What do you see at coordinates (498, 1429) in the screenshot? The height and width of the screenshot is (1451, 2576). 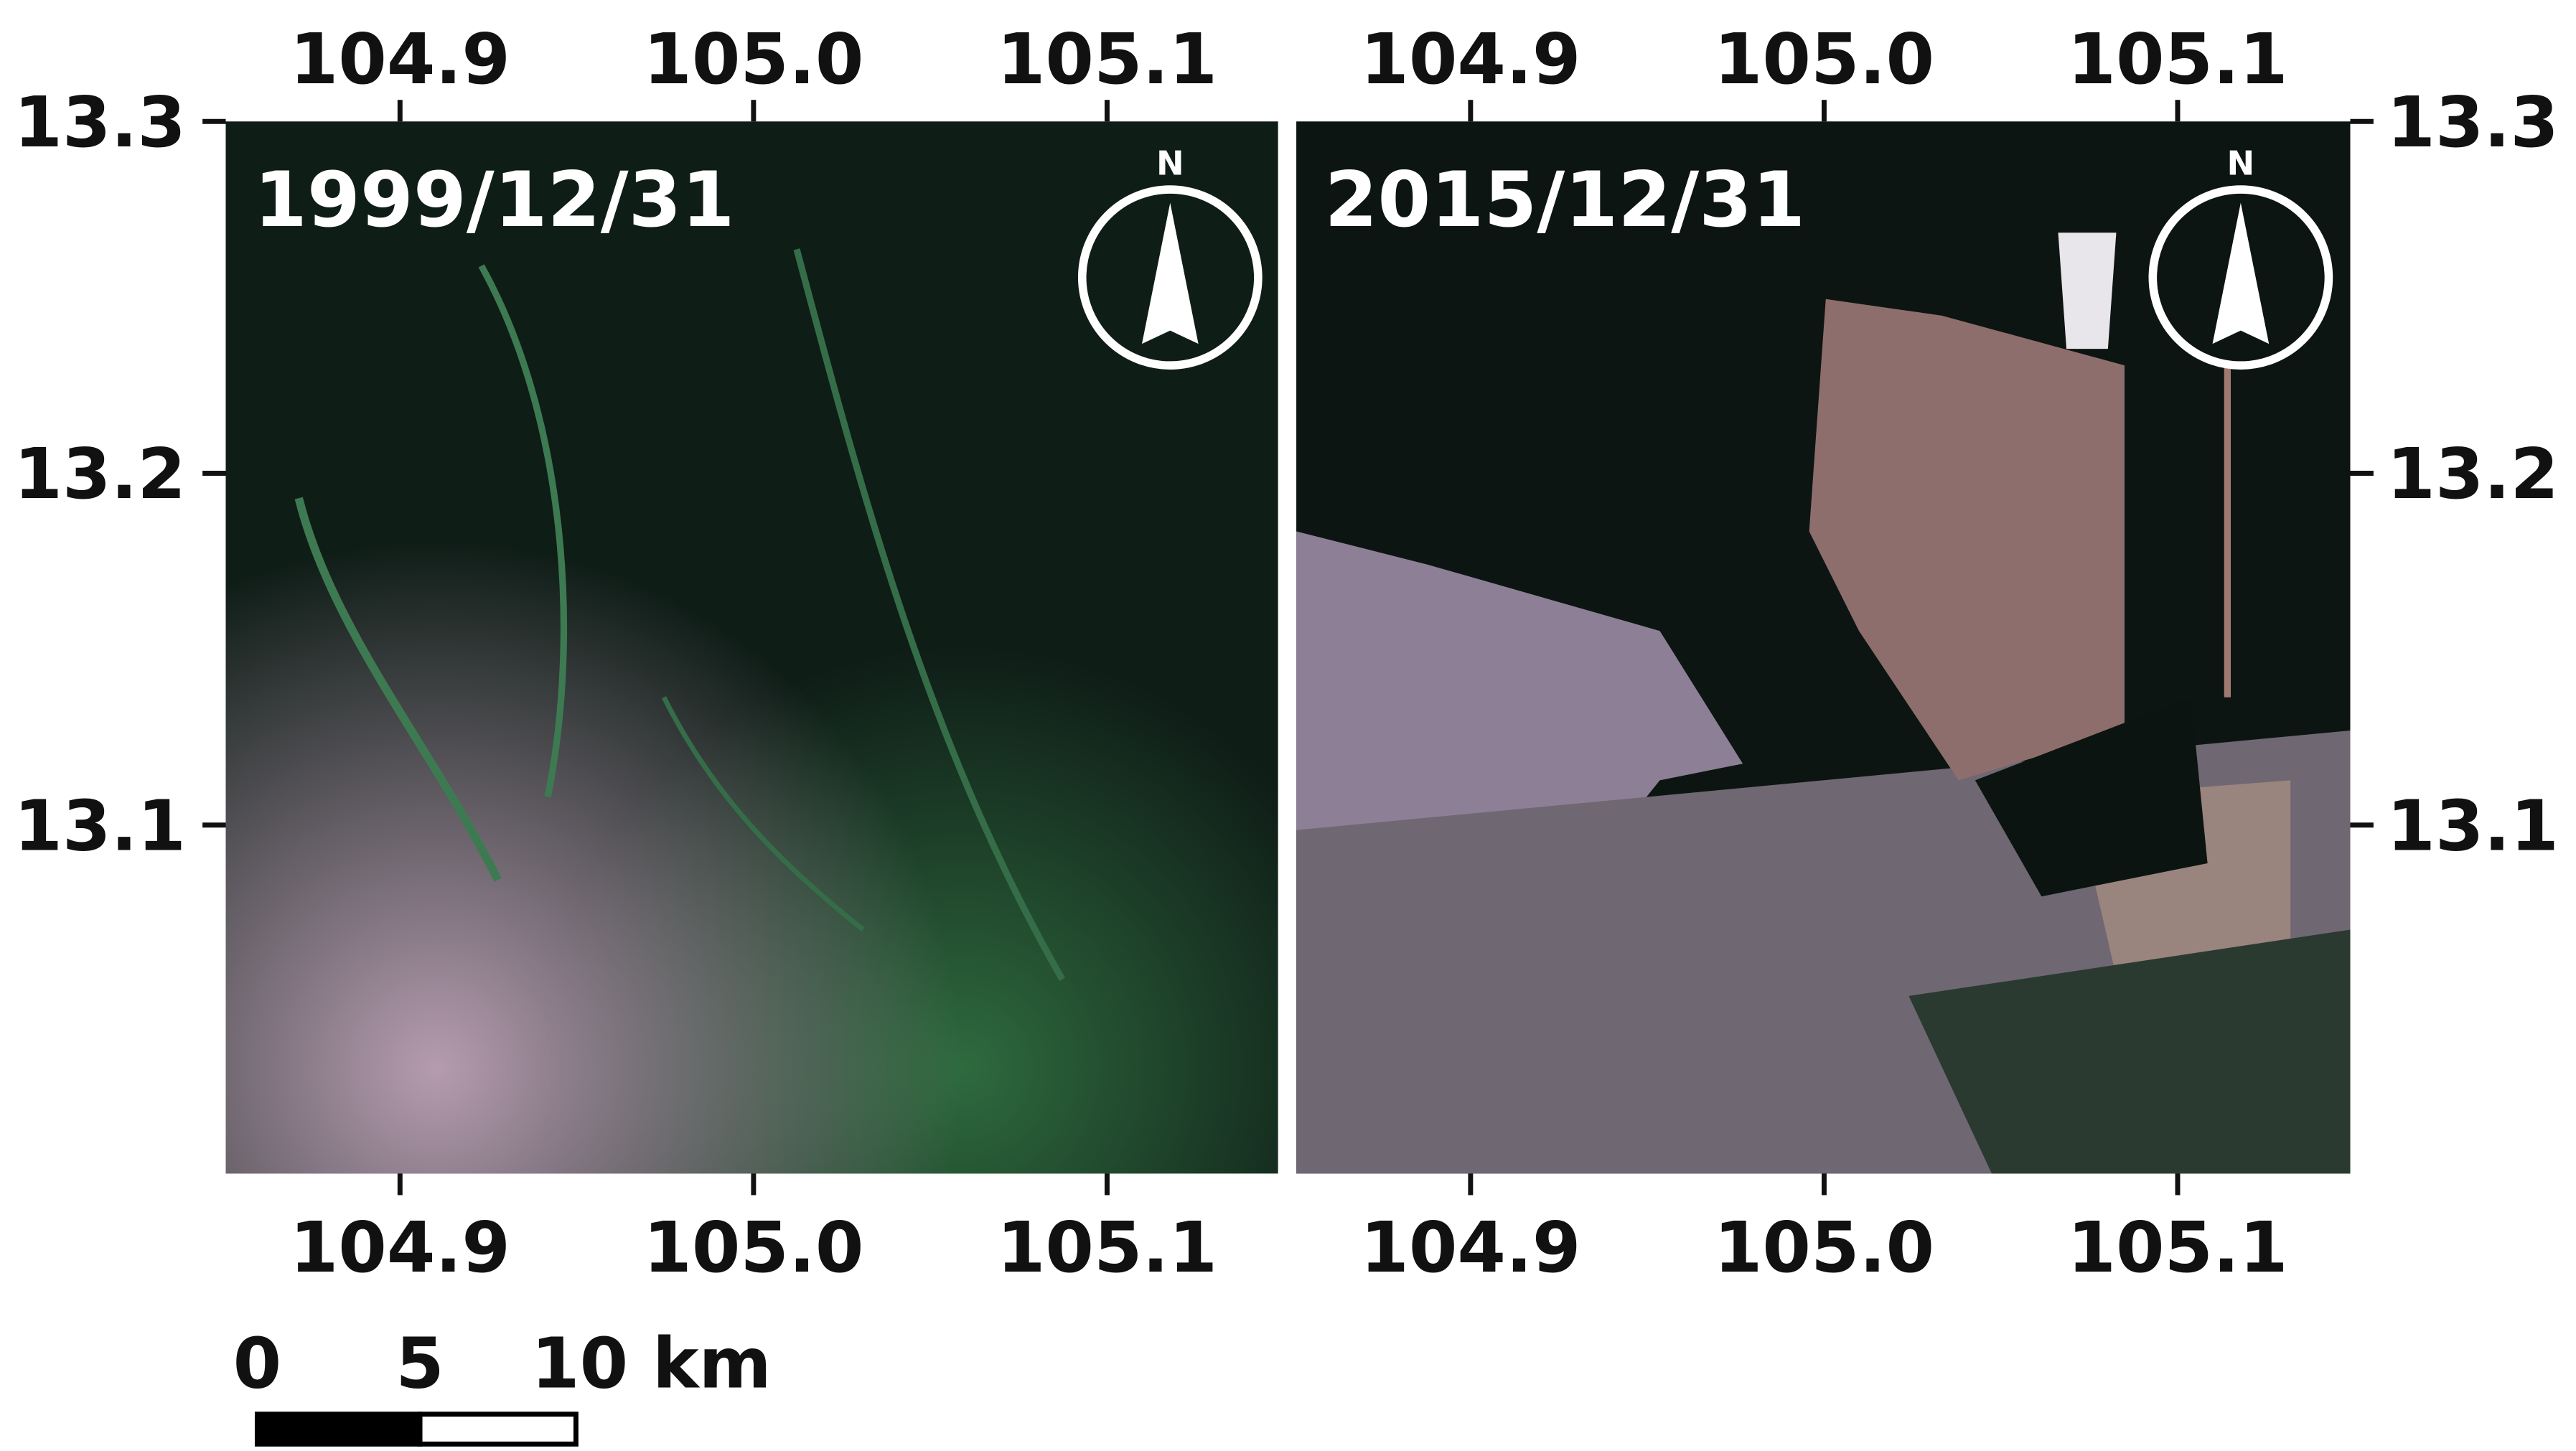 I see `scale-bar-white` at bounding box center [498, 1429].